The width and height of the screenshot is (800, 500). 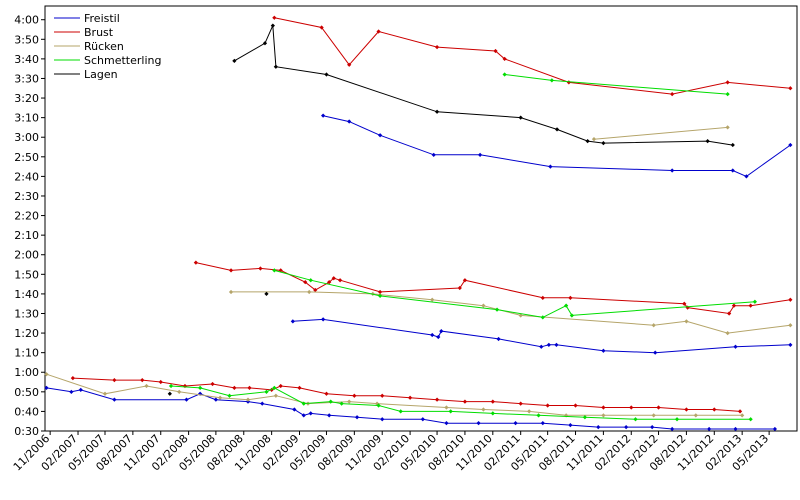 I want to click on y-tick-label: 1:10, so click(x=26, y=353).